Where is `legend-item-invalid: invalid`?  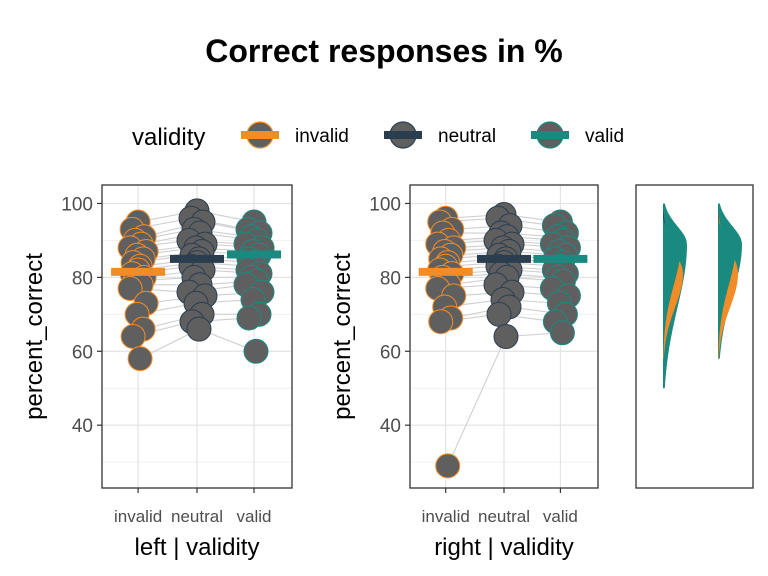 legend-item-invalid: invalid is located at coordinates (295, 135).